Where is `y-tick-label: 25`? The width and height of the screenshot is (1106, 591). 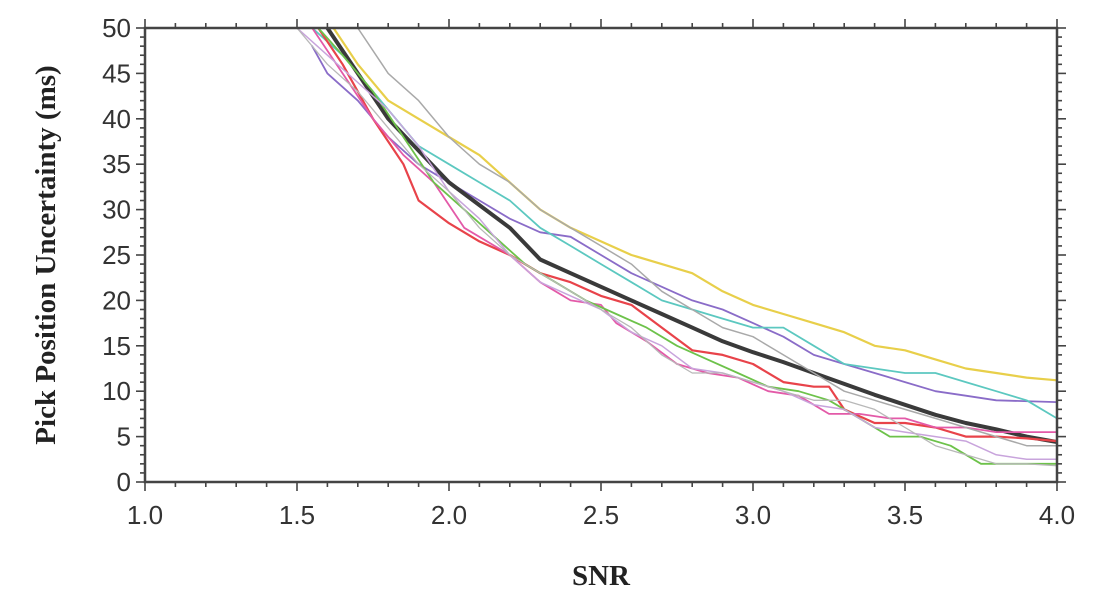 y-tick-label: 25 is located at coordinates (116, 255).